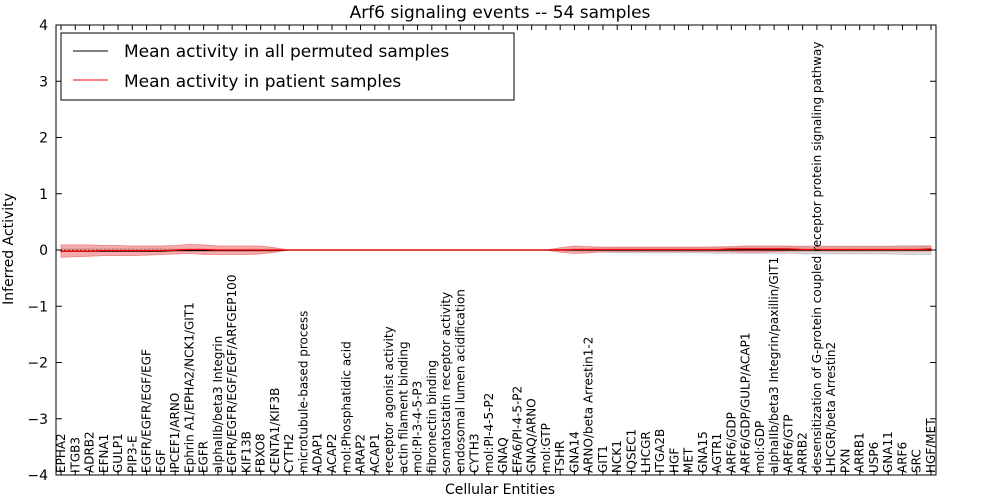  Describe the element at coordinates (287, 66) in the screenshot. I see `legend-box` at that location.